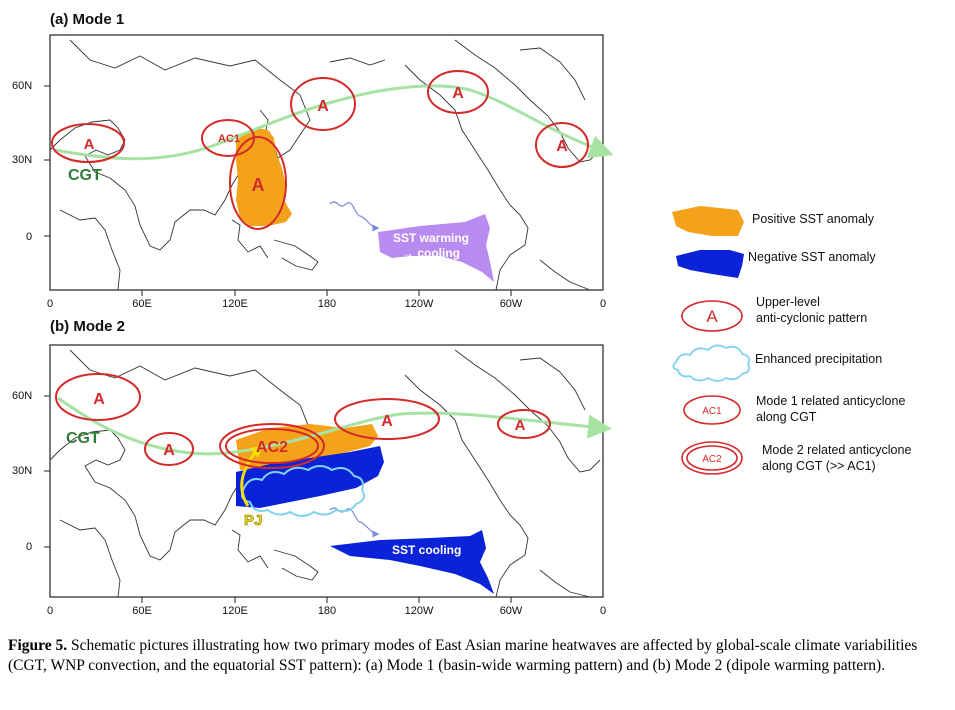 The image size is (955, 710). I want to click on legend-ac1-symbol, so click(712, 410).